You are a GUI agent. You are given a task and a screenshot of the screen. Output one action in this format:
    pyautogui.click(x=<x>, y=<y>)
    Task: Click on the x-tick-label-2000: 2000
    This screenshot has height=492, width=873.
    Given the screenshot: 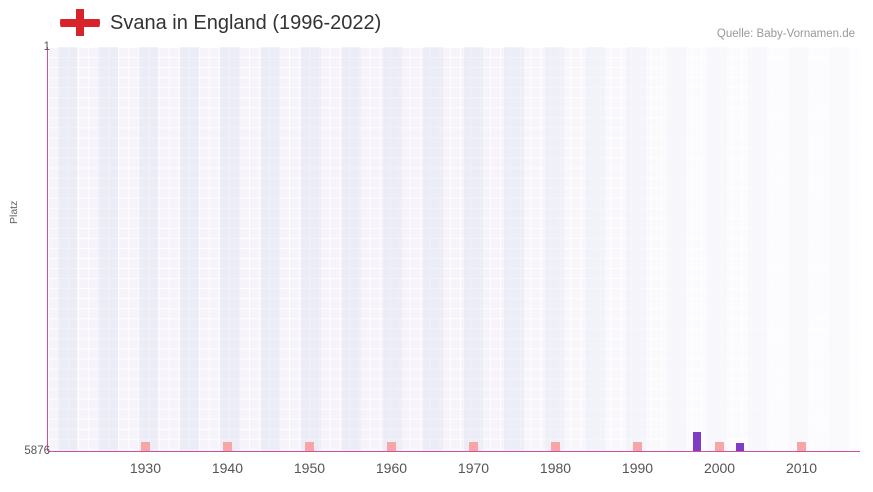 What is the action you would take?
    pyautogui.click(x=719, y=468)
    